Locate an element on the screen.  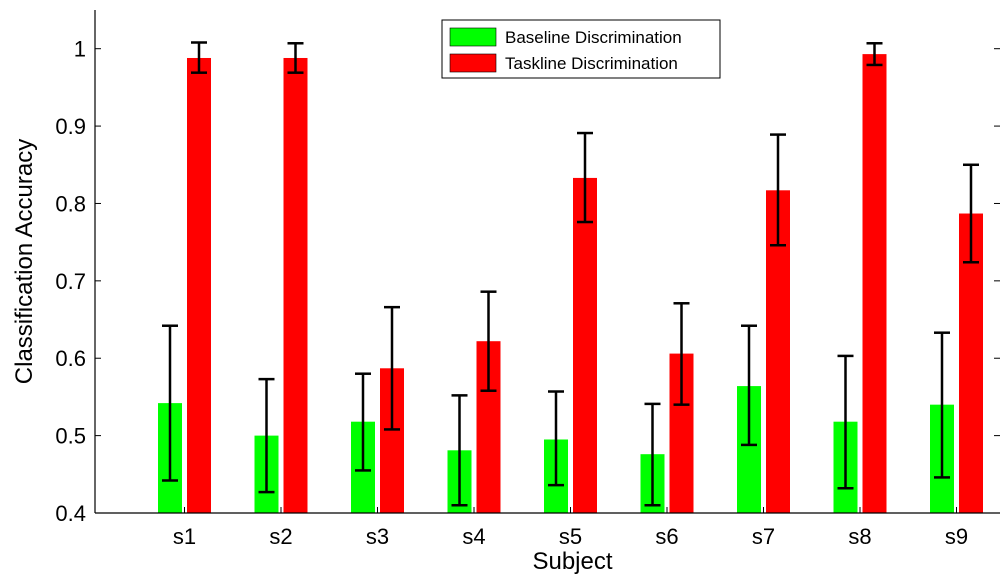
legend-label-baseline: Baseline Discrimination is located at coordinates (593, 37).